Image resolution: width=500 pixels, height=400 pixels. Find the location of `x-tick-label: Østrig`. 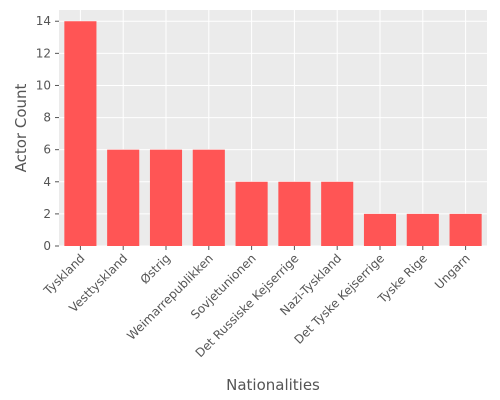

x-tick-label: Østrig is located at coordinates (156, 269).